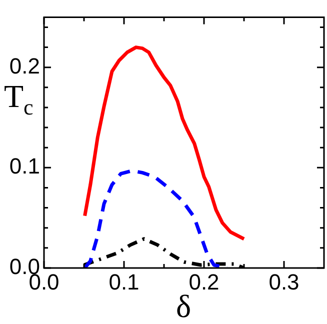 This screenshot has width=327, height=324. What do you see at coordinates (204, 281) in the screenshot?
I see `x-tick-label: 0.2` at bounding box center [204, 281].